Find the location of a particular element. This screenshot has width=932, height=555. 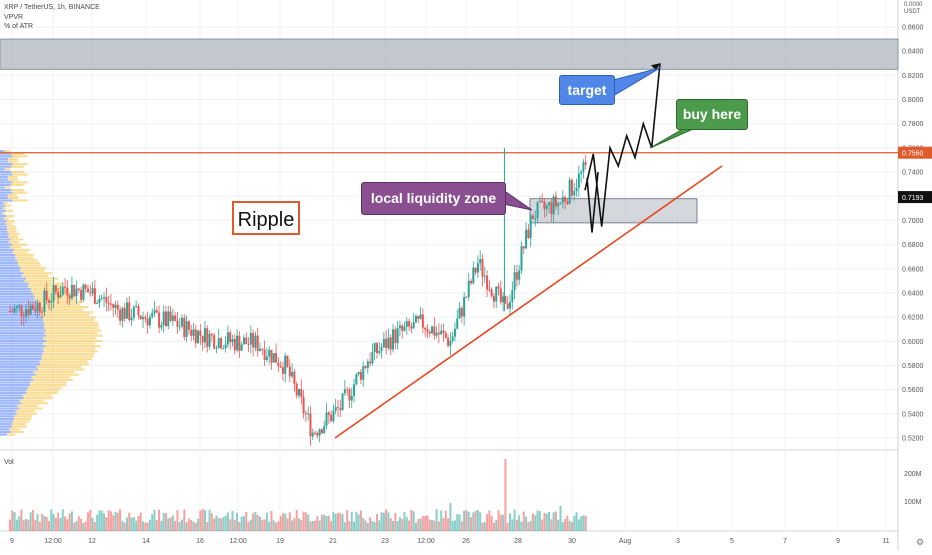

target-callout: target is located at coordinates (587, 90).